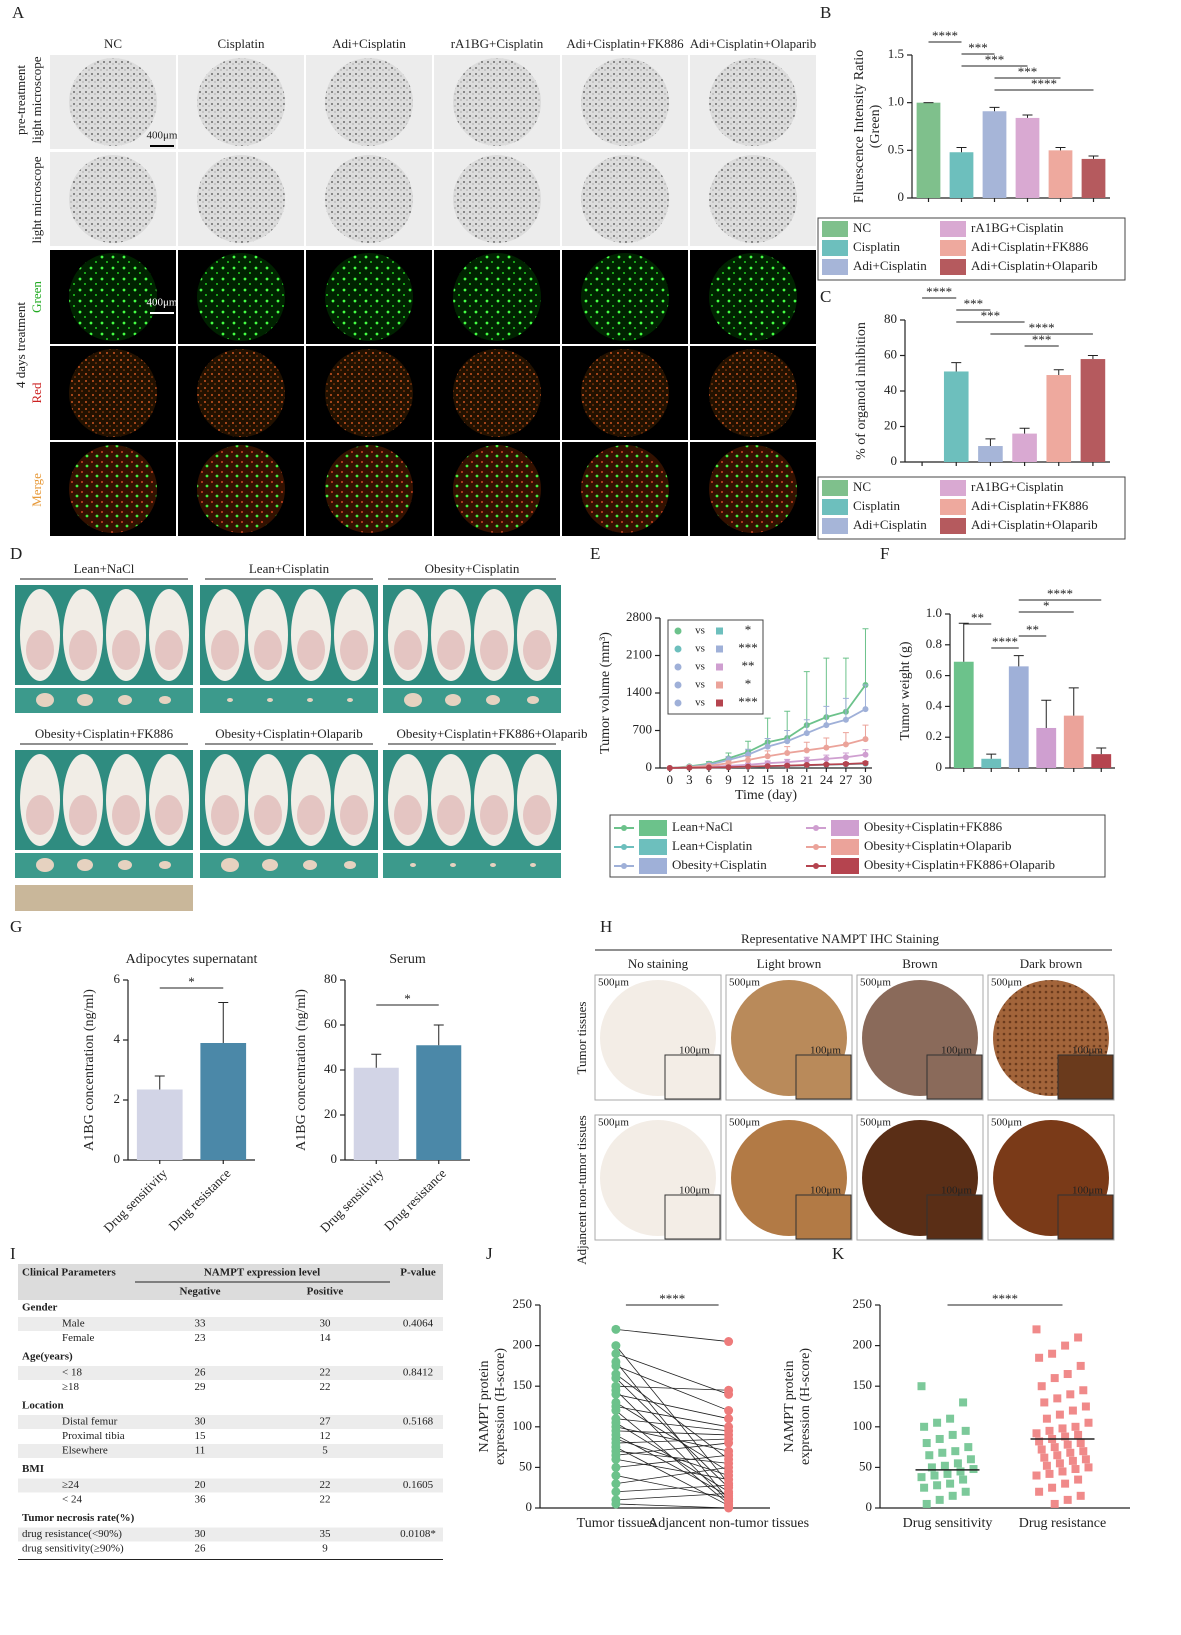 This screenshot has width=1181, height=1635. What do you see at coordinates (616, 1523) in the screenshot?
I see `x-tick-label: Tumor tissues` at bounding box center [616, 1523].